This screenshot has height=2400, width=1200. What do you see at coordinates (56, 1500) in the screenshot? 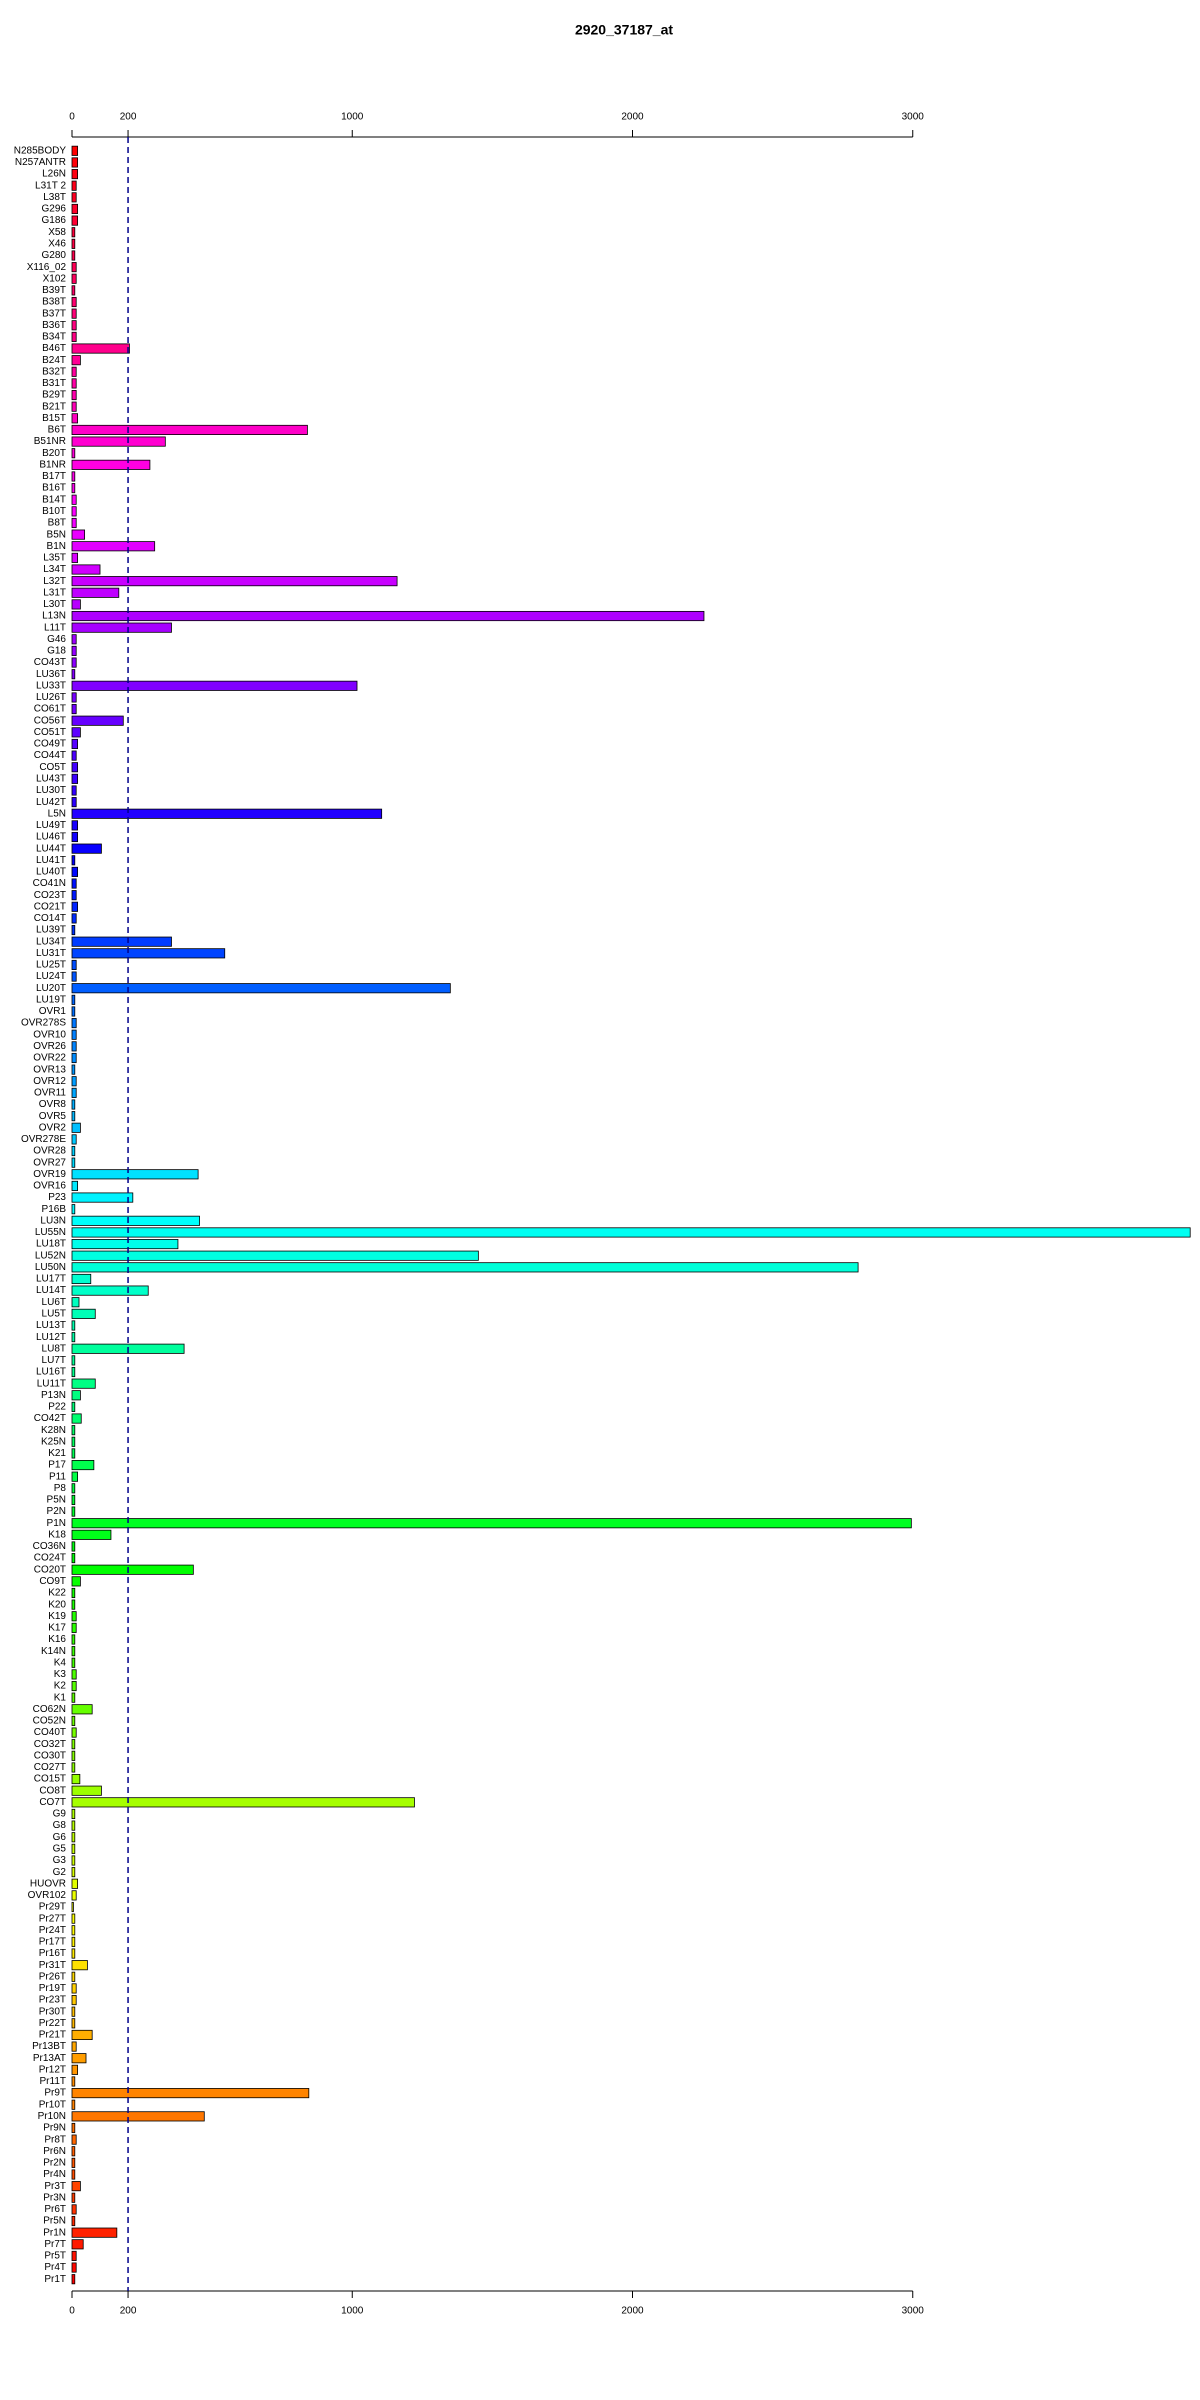
I see `category-label: P5N` at bounding box center [56, 1500].